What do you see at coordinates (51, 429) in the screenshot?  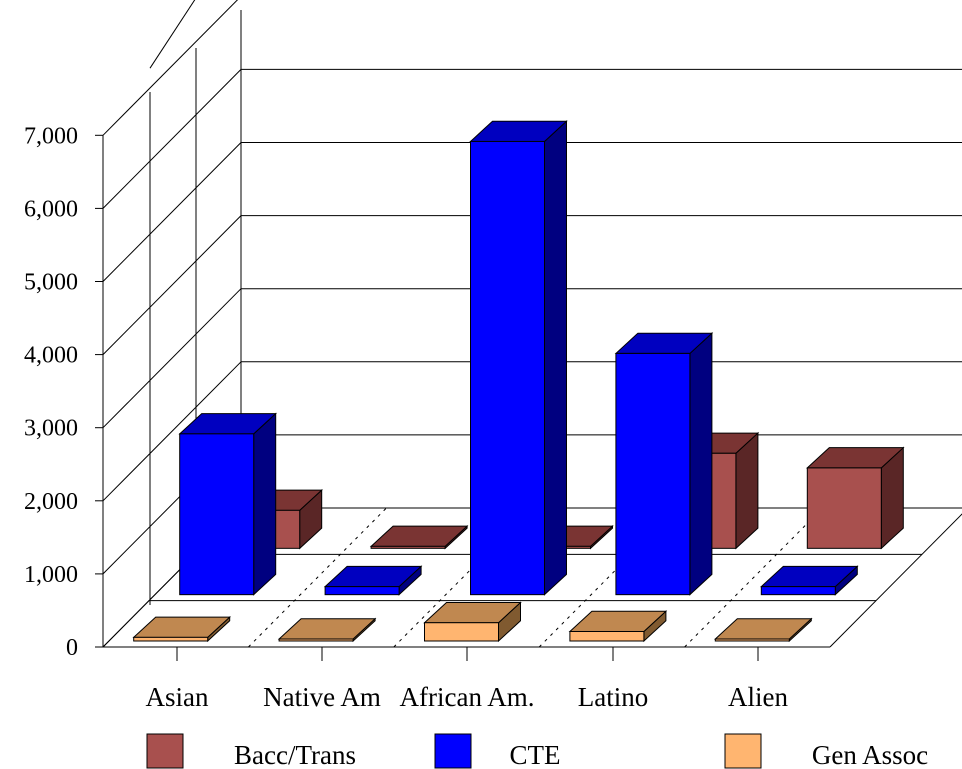 I see `y-tick-label: 3,000` at bounding box center [51, 429].